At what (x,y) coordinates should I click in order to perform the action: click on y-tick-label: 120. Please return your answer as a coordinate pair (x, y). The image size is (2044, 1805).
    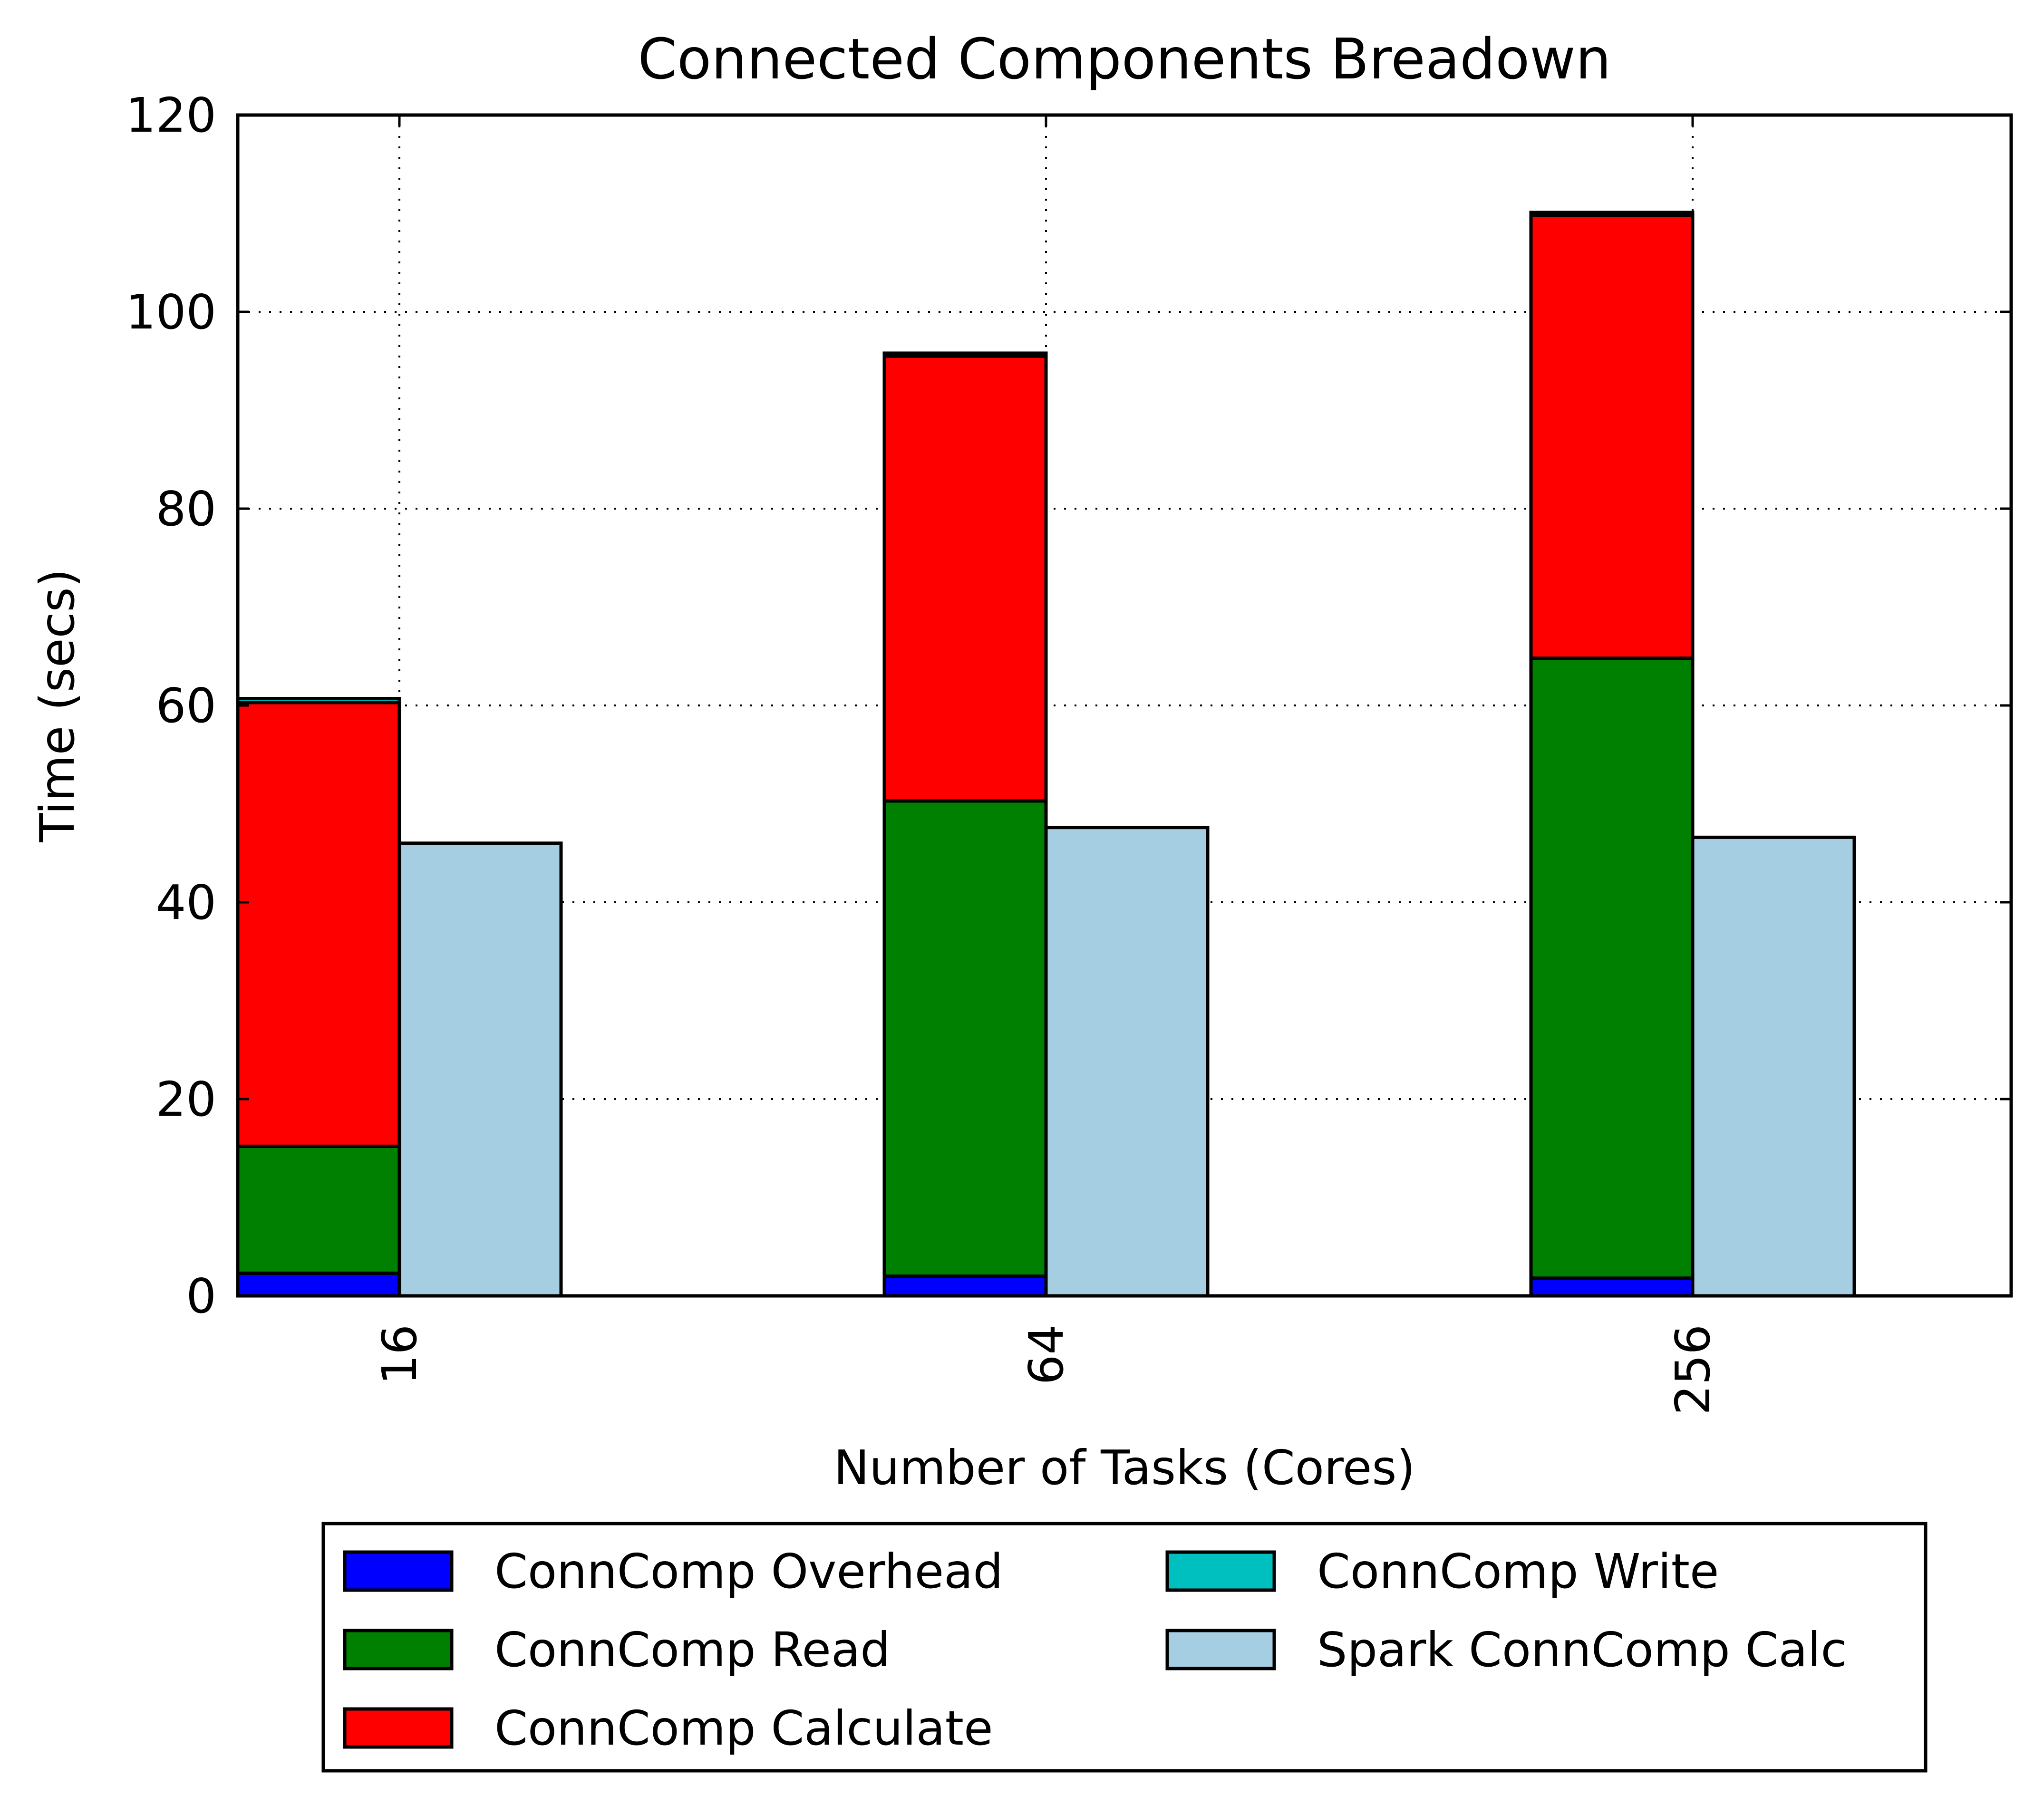
    Looking at the image, I should click on (171, 115).